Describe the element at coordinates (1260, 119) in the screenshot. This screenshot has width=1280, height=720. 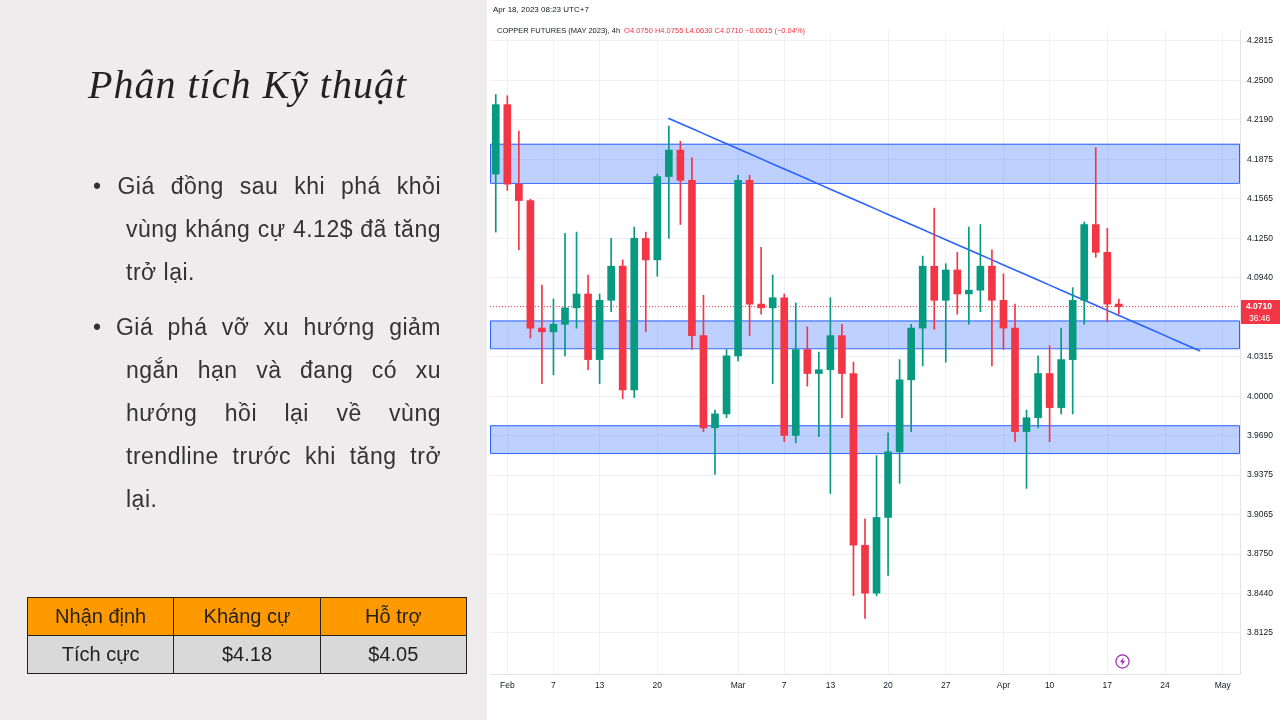
I see `y-tick-label: 4.2190` at that location.